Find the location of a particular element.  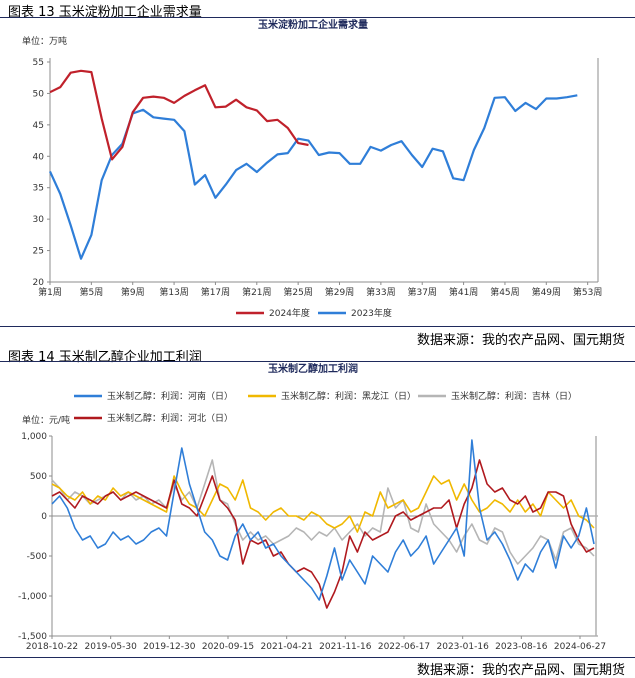

figure-13-top-rule is located at coordinates (317, 17).